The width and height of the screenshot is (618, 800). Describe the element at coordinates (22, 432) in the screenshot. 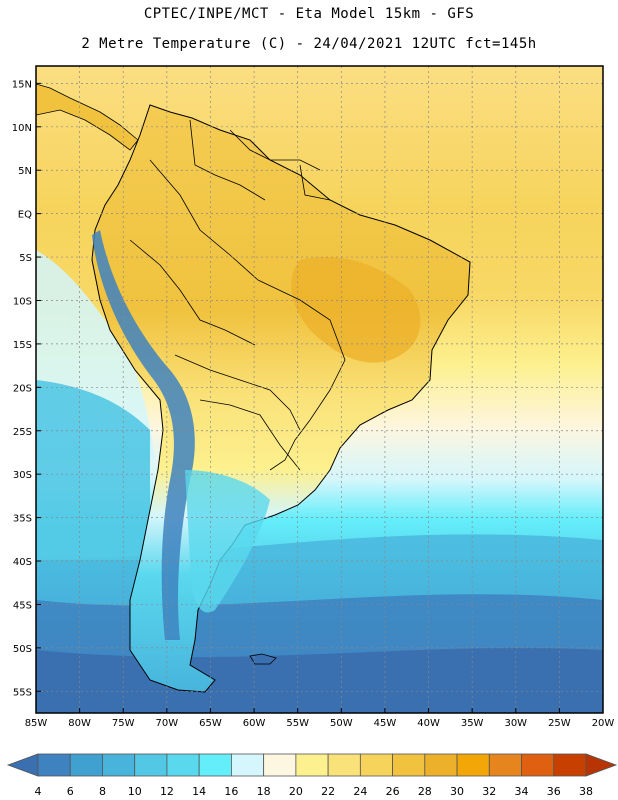

I see `lat-label: 25S` at that location.